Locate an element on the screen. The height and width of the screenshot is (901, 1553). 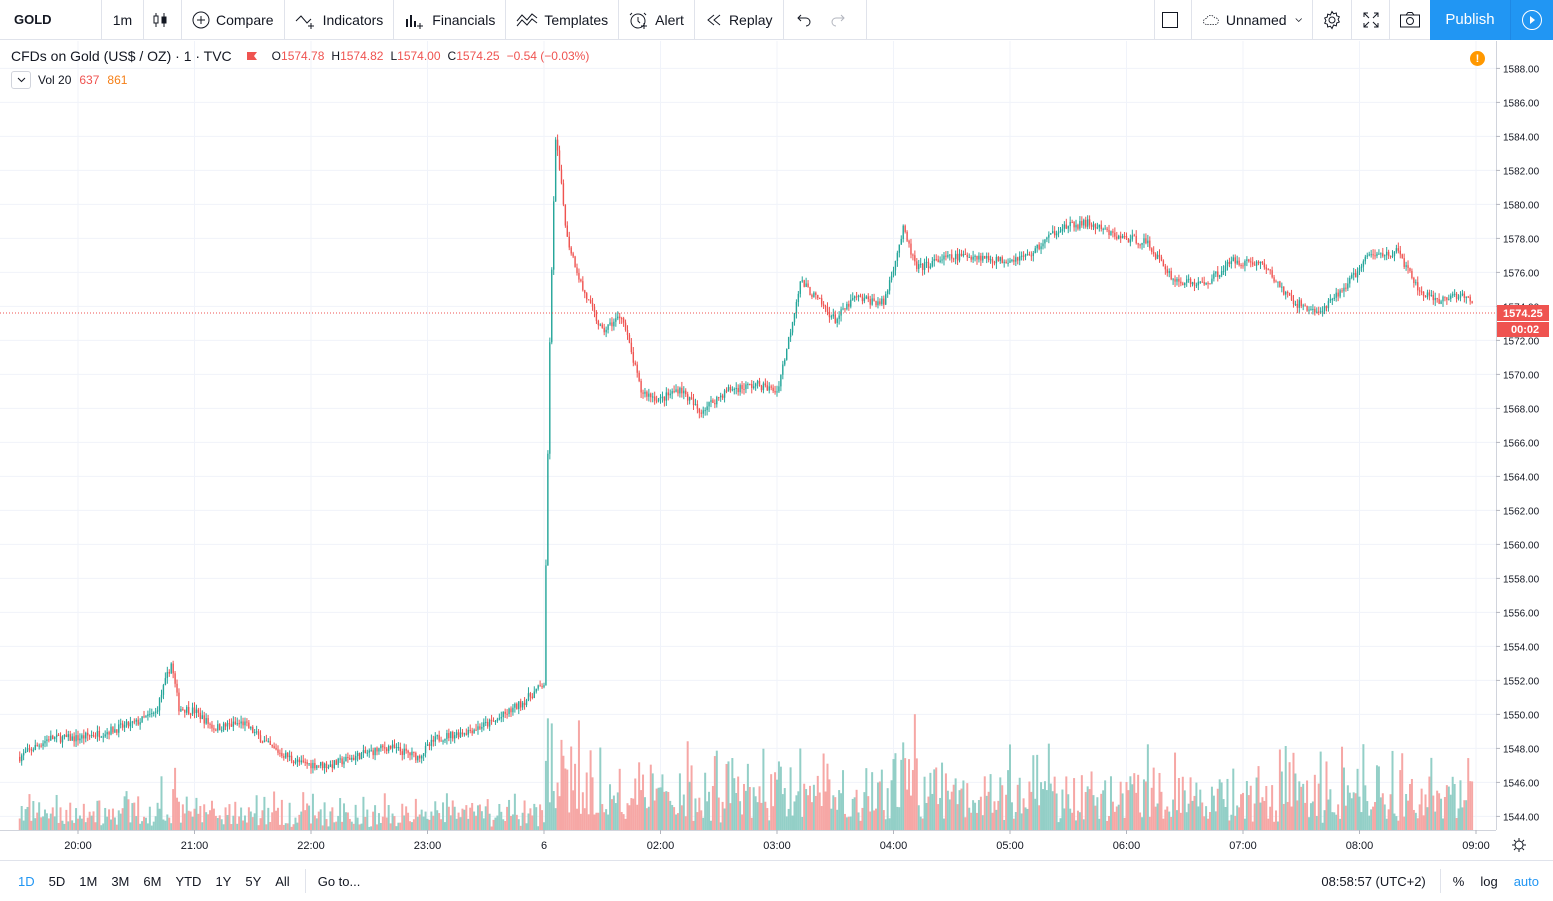
instrument-title: CFDs on Gold (US$ / OZ) · 1 · TVC is located at coordinates (121, 56).